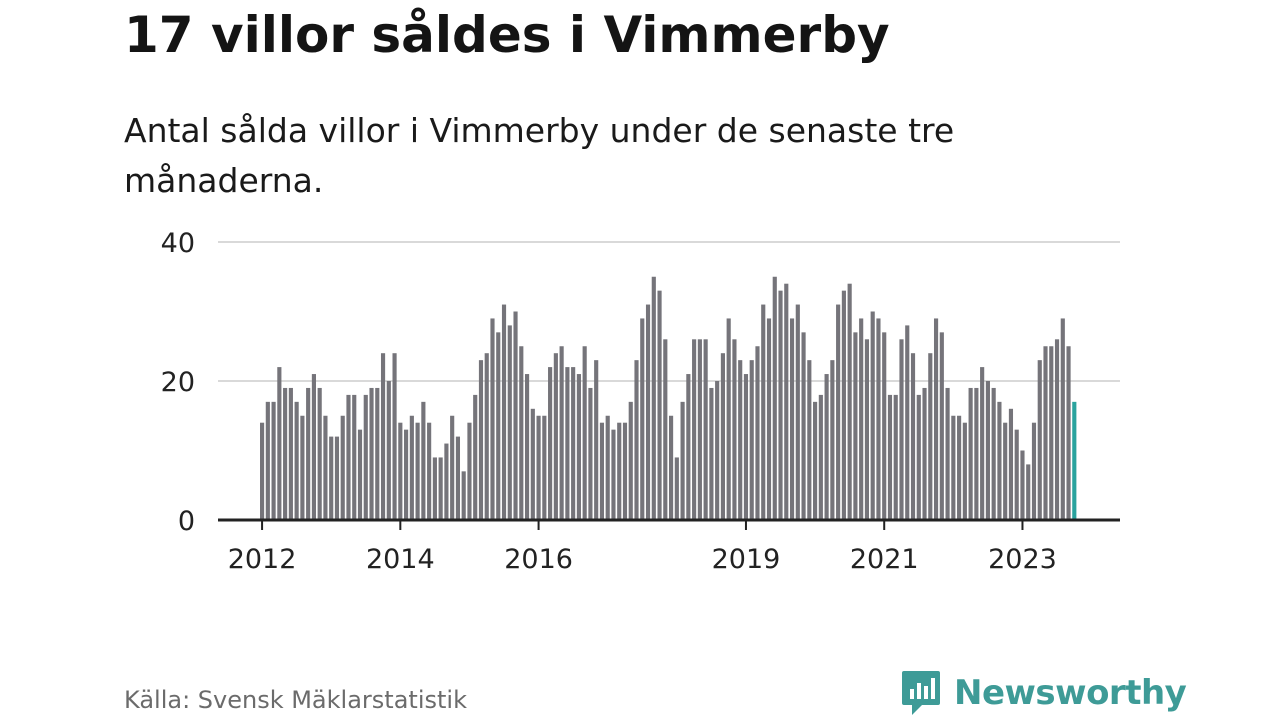 The height and width of the screenshot is (720, 1280). I want to click on x-tick-label: 2014, so click(400, 559).